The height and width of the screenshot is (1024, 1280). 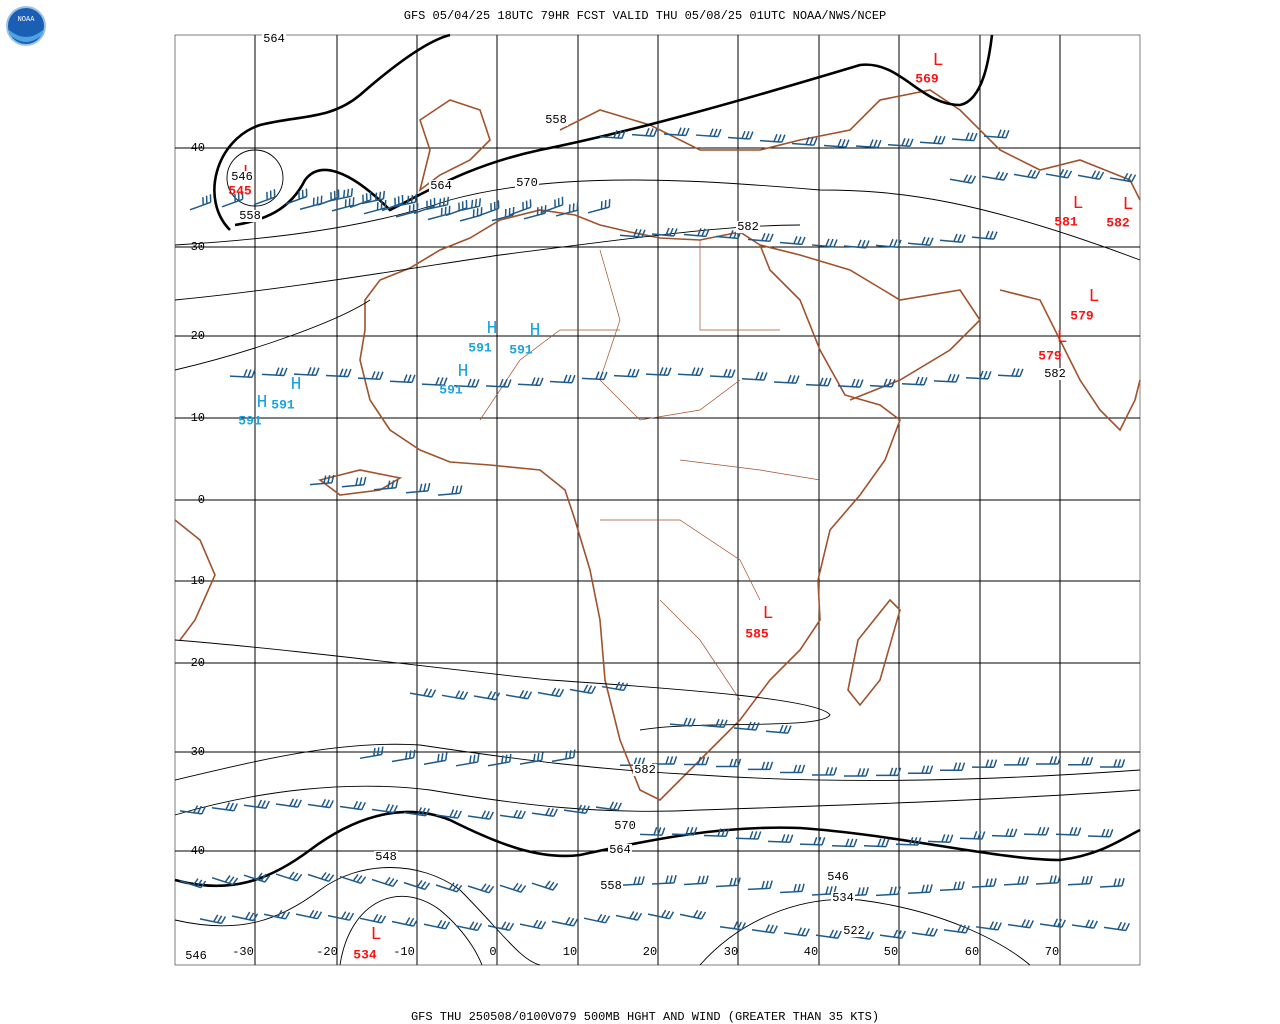 What do you see at coordinates (198, 247) in the screenshot?
I see `latitude-label: 30` at bounding box center [198, 247].